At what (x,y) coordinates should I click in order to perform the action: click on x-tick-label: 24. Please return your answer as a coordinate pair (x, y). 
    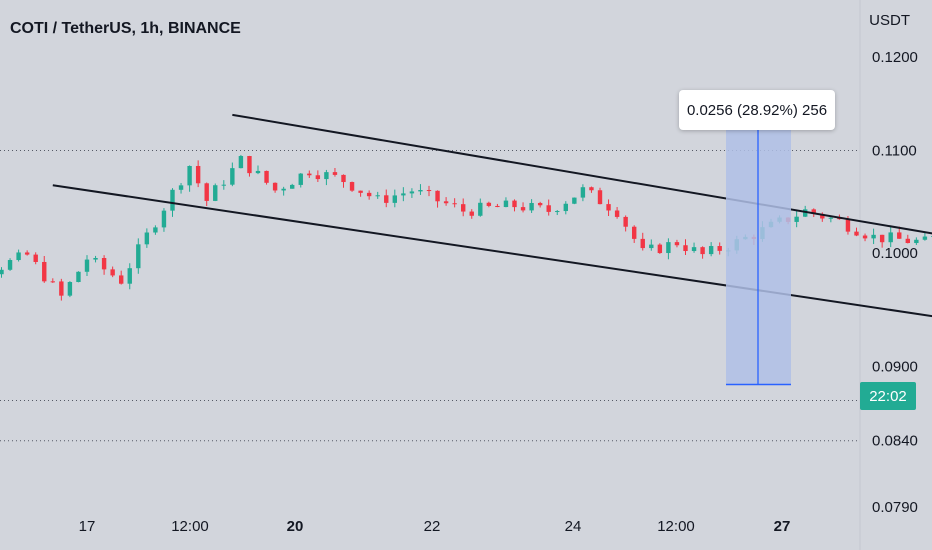
    Looking at the image, I should click on (573, 526).